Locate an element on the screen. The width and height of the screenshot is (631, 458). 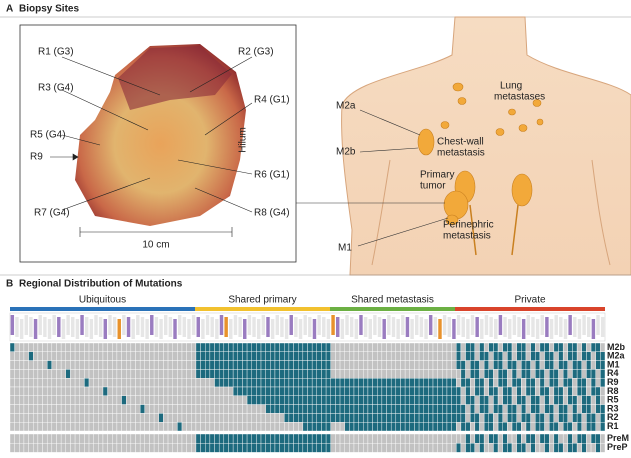
anatomy-label: Lung is located at coordinates (511, 86).